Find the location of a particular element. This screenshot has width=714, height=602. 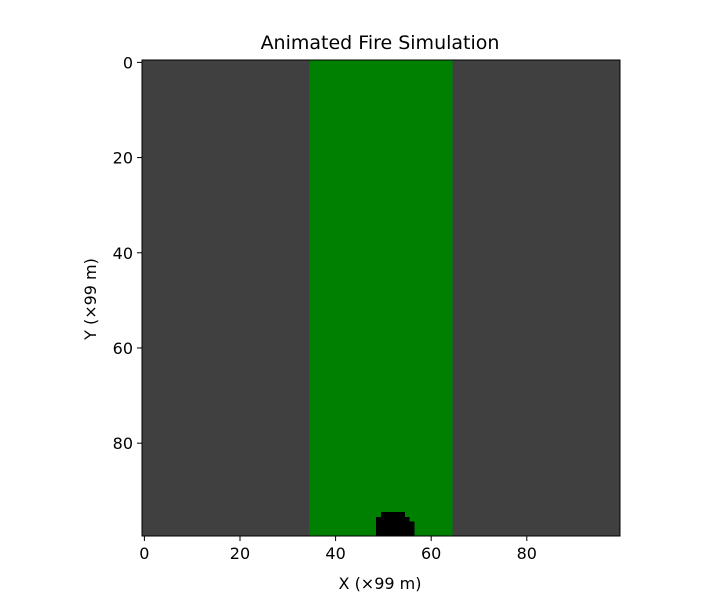

x-tick-label: 20 is located at coordinates (240, 553).